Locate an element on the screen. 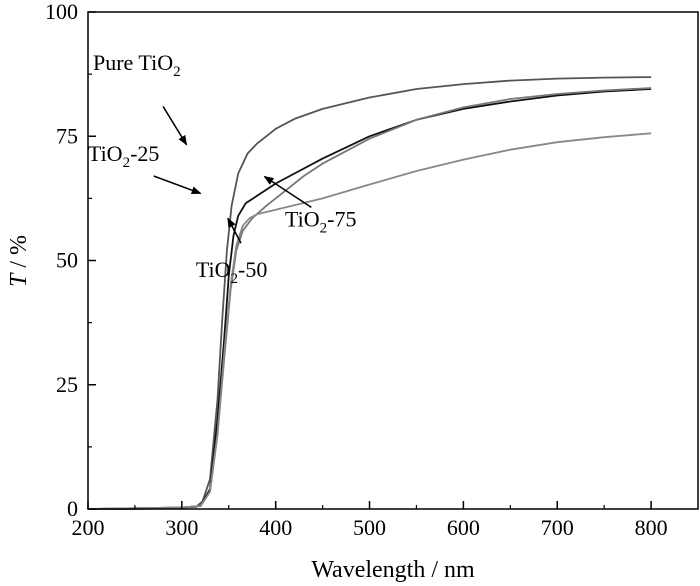 The height and width of the screenshot is (586, 700). x-tick-label-300: 300 is located at coordinates (181, 527).